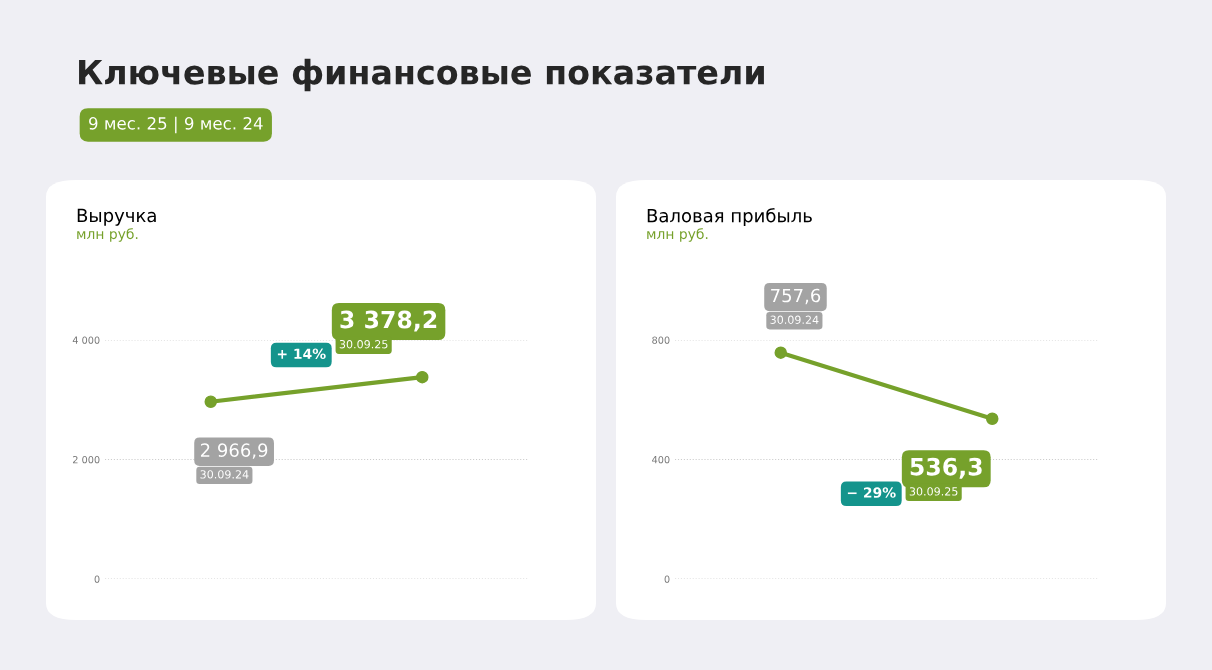  I want to click on y-tick-label: 400, so click(661, 459).